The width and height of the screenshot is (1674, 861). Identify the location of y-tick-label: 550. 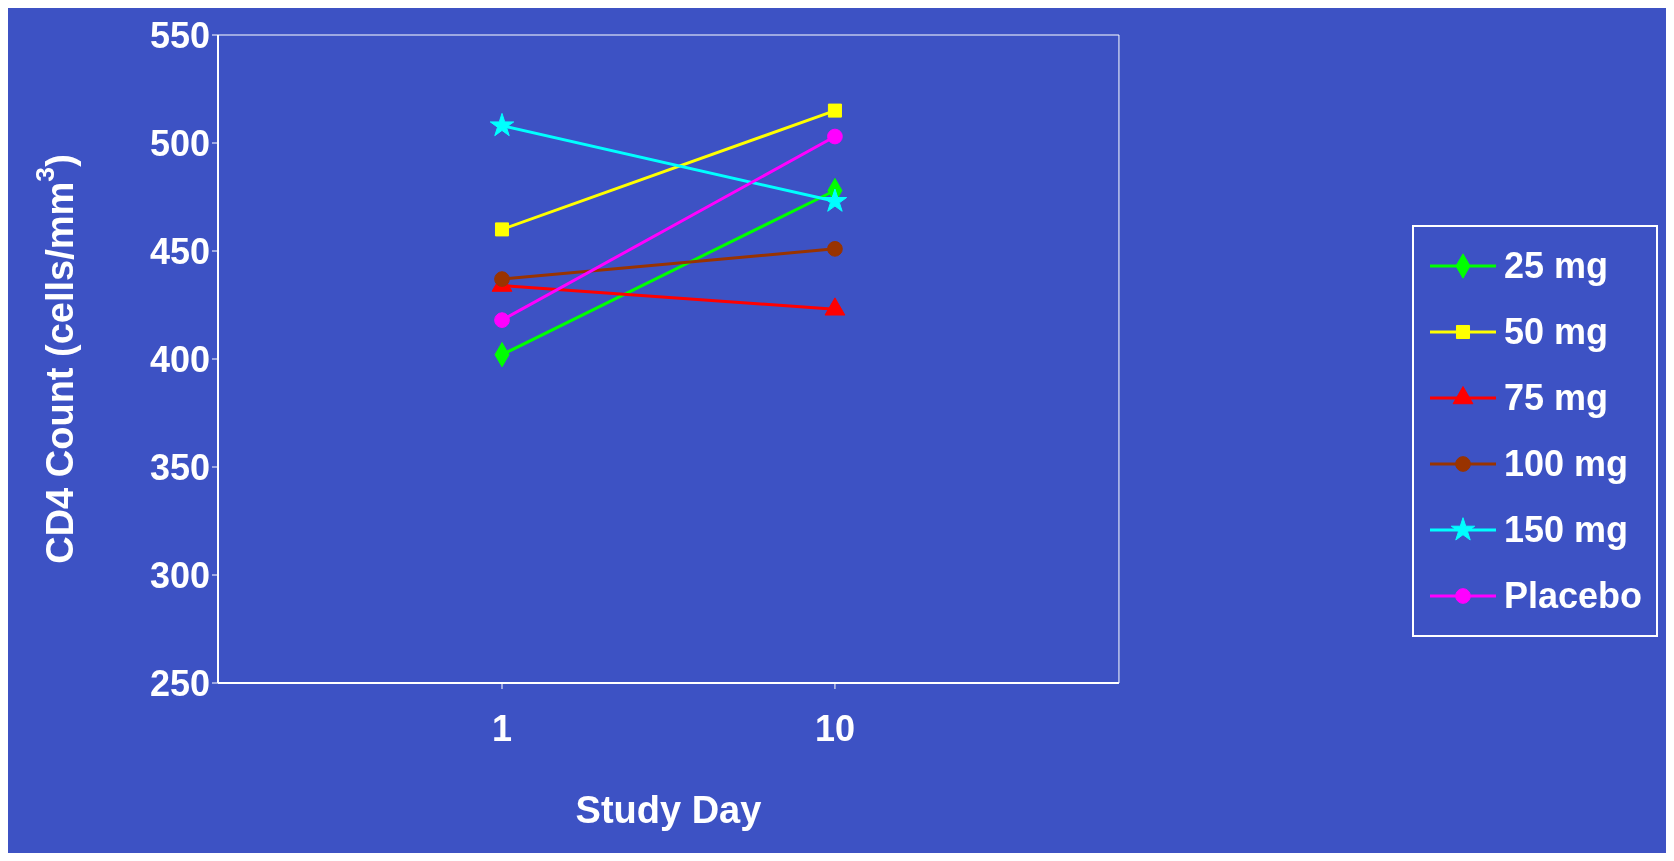
(179, 35).